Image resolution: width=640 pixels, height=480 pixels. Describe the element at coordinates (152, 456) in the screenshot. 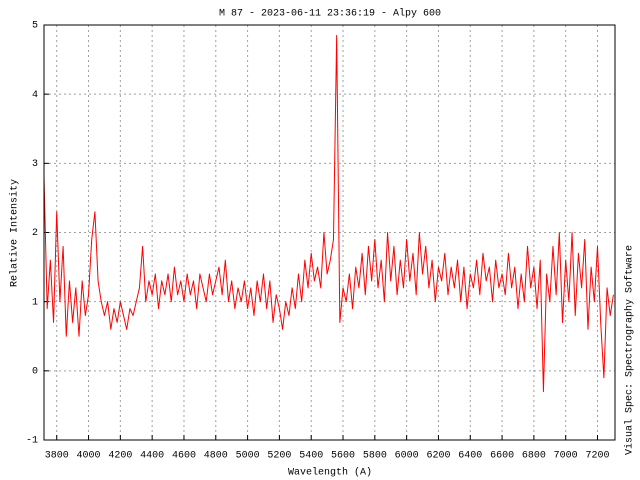

I see `x-tick-label: 4400` at that location.